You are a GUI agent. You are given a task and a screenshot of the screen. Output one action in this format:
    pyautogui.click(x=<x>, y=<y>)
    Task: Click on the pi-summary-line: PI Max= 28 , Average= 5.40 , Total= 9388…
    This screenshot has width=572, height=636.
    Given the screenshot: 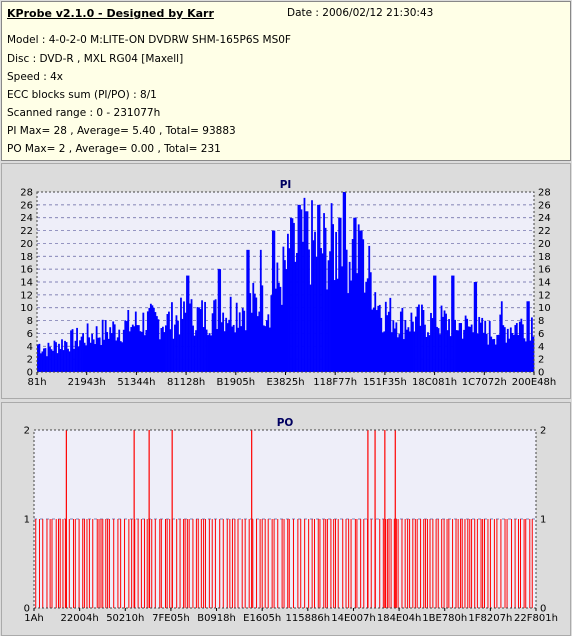 What is the action you would take?
    pyautogui.click(x=121, y=131)
    